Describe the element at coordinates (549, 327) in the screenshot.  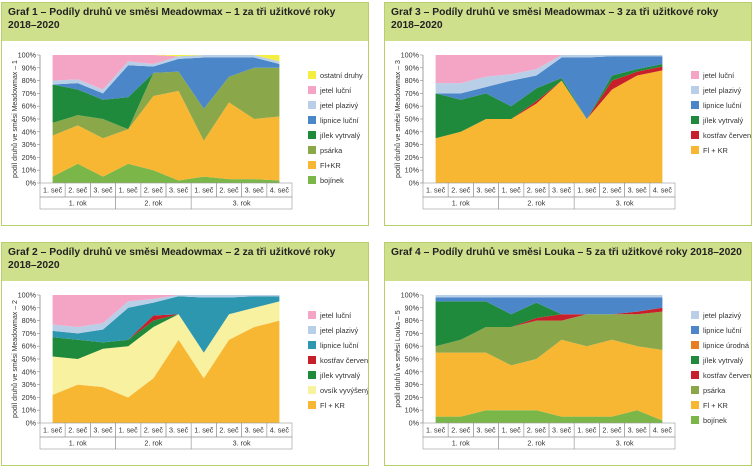
I see `area-kostrav-cervena` at that location.